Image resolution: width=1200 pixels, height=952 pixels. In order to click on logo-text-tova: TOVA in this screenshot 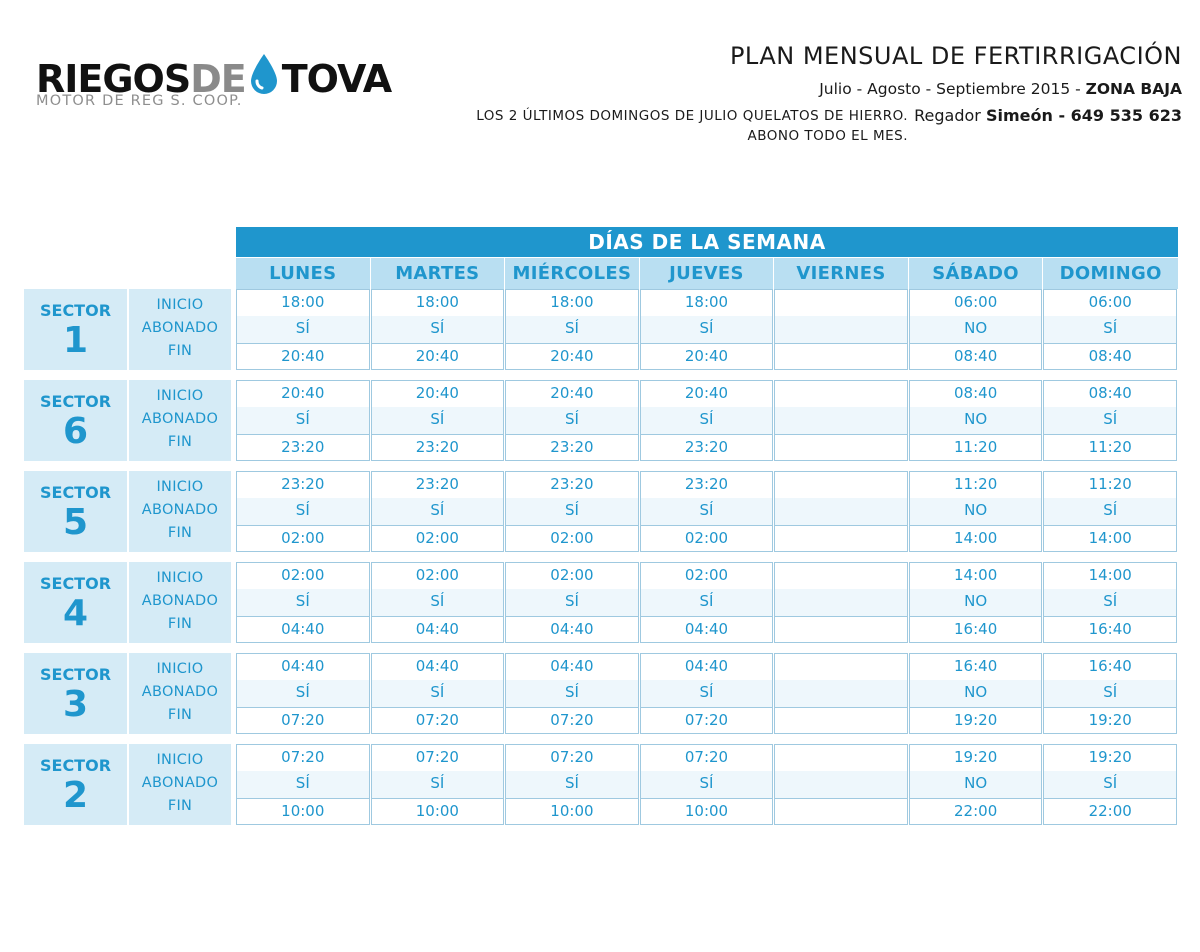, I will do `click(336, 79)`.